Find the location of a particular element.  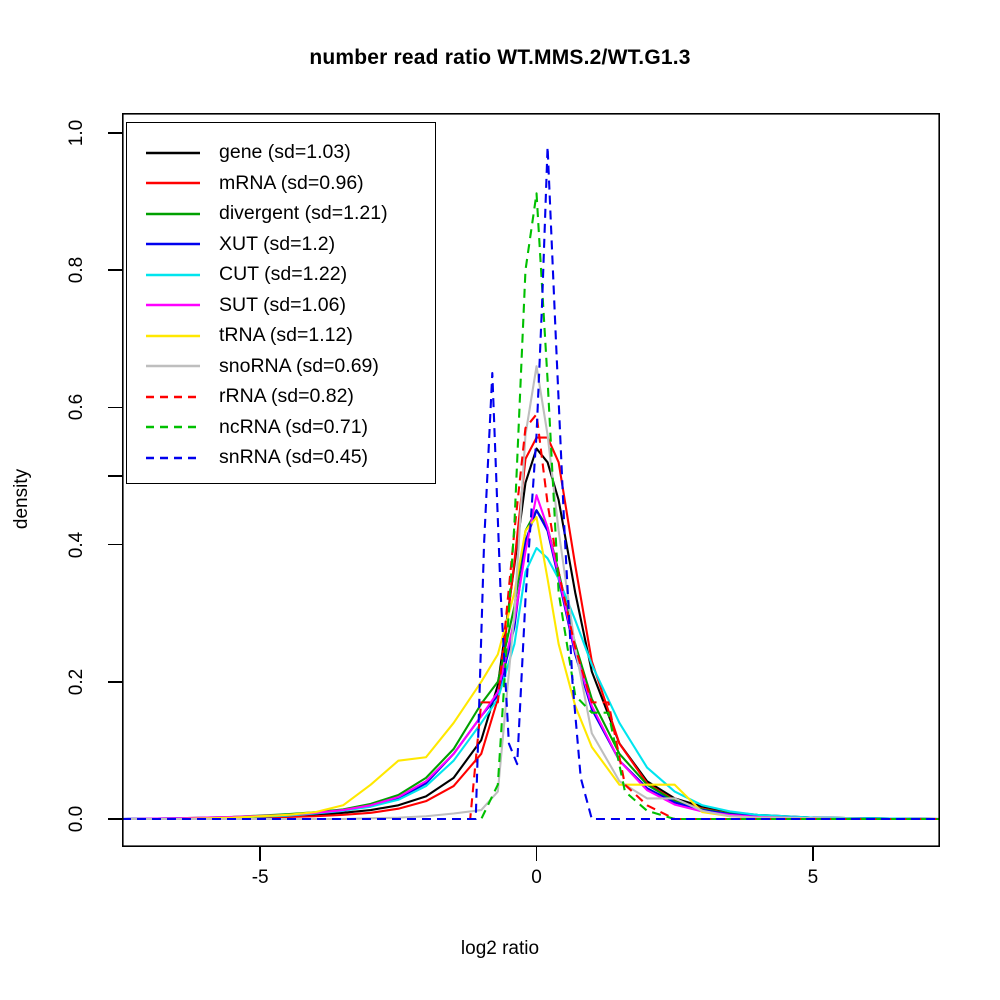

legend-swatch-mRNA is located at coordinates (173, 183).